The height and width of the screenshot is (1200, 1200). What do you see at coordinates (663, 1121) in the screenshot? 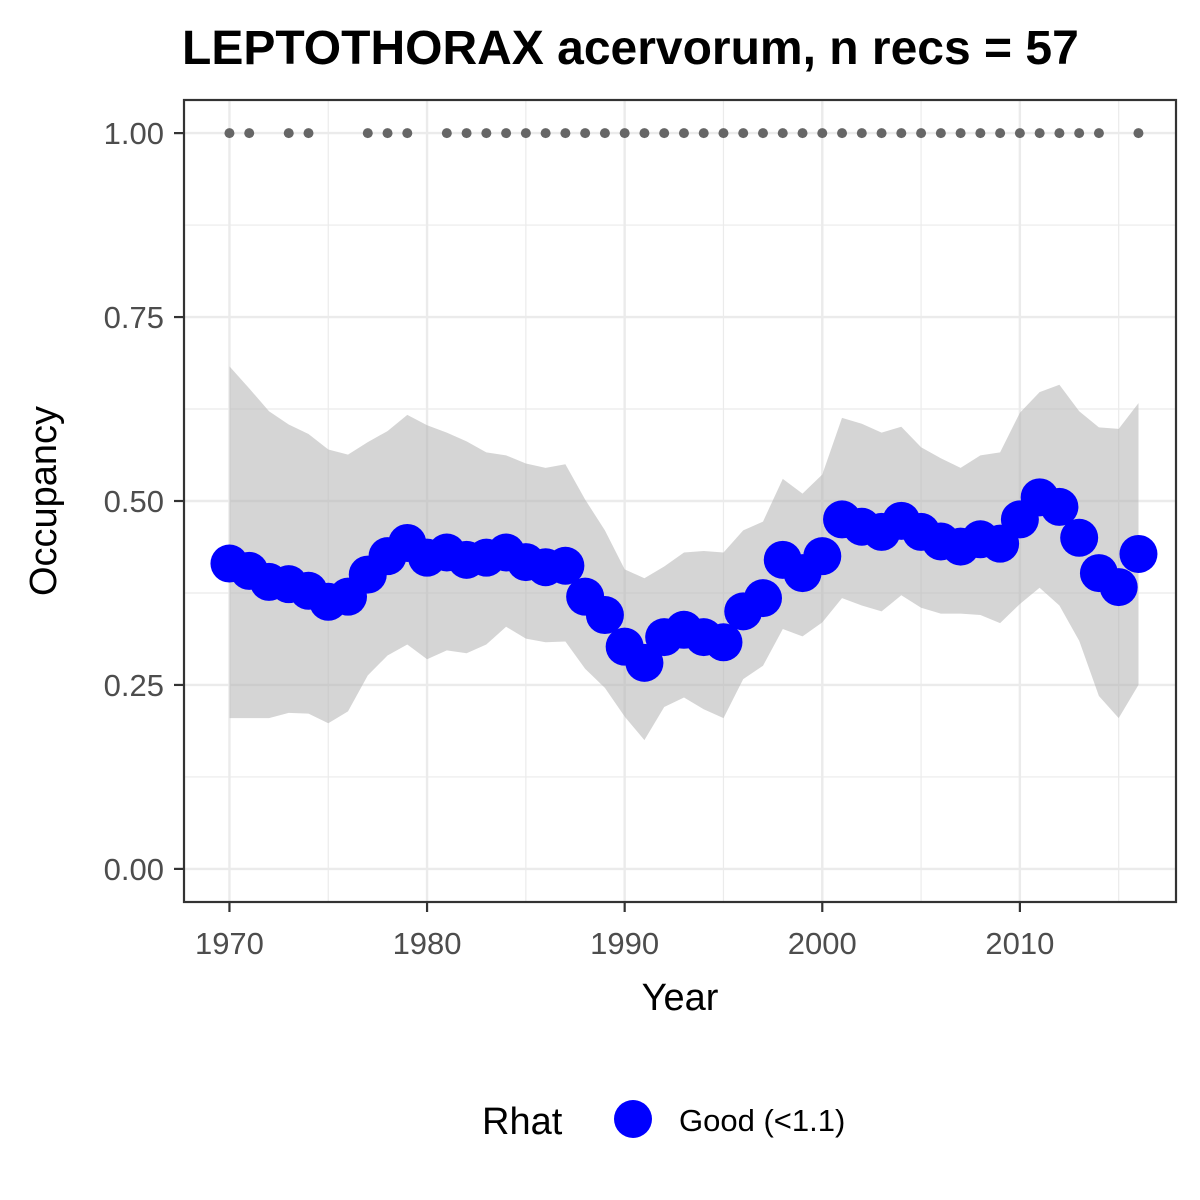
I see `legend: Rhat Good (<1.1)` at bounding box center [663, 1121].